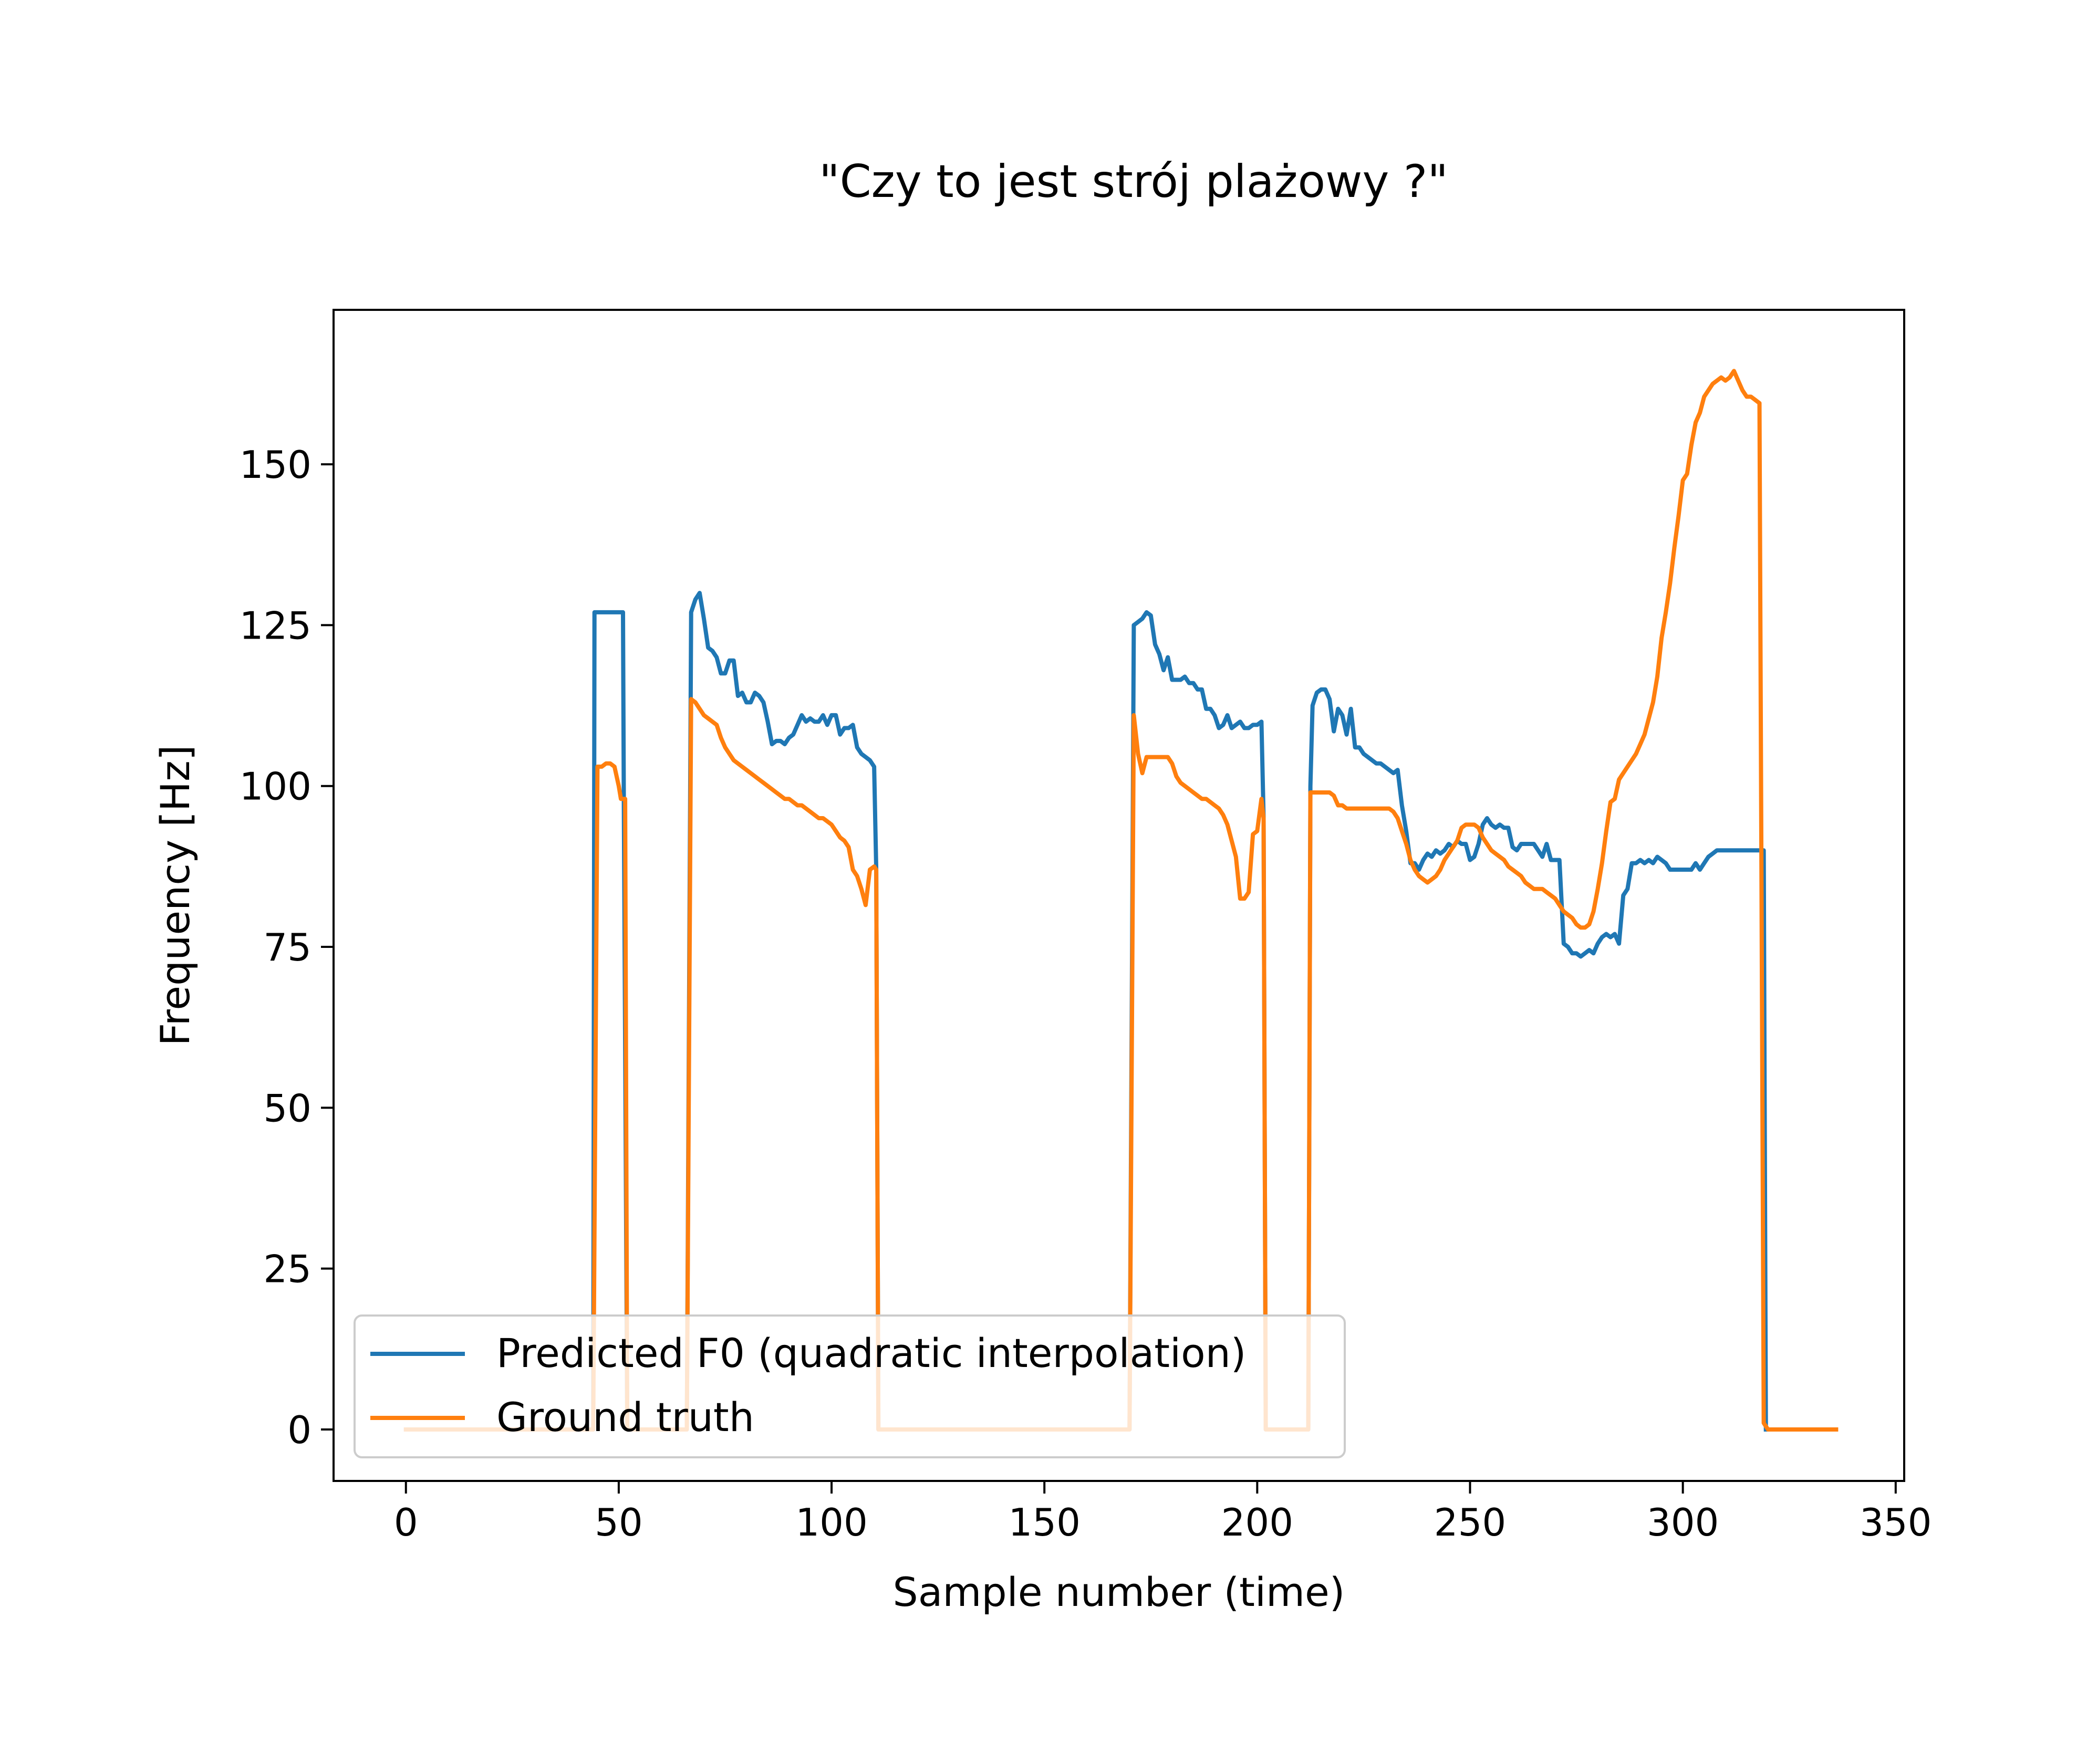 The height and width of the screenshot is (1764, 2087). I want to click on y-tick-label: 25, so click(288, 1269).